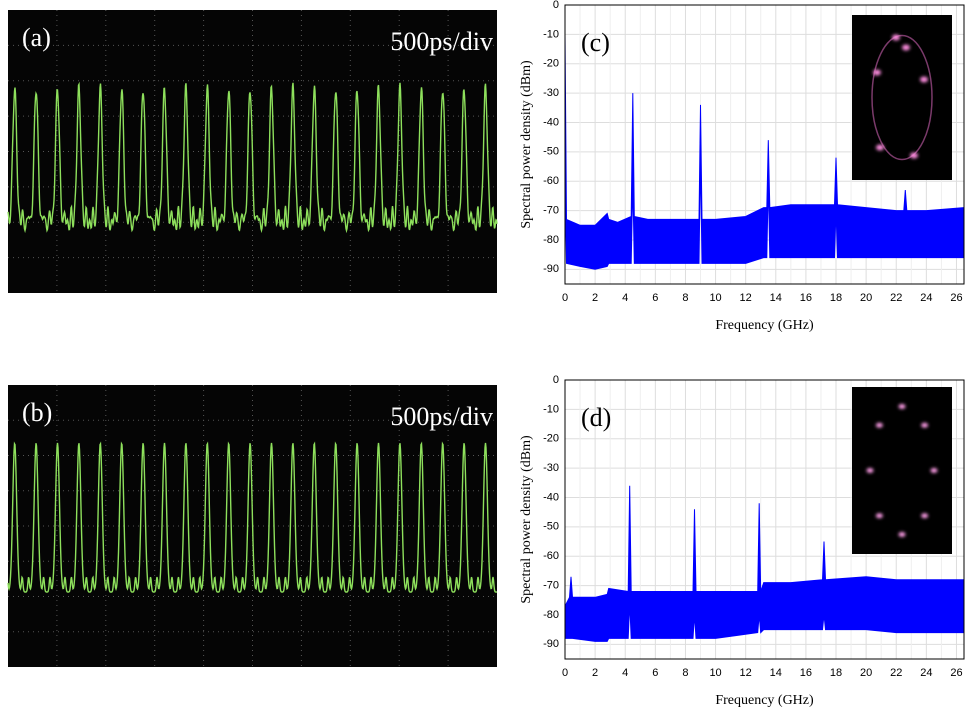 This screenshot has width=966, height=711. I want to click on panel-label: (b), so click(37, 412).